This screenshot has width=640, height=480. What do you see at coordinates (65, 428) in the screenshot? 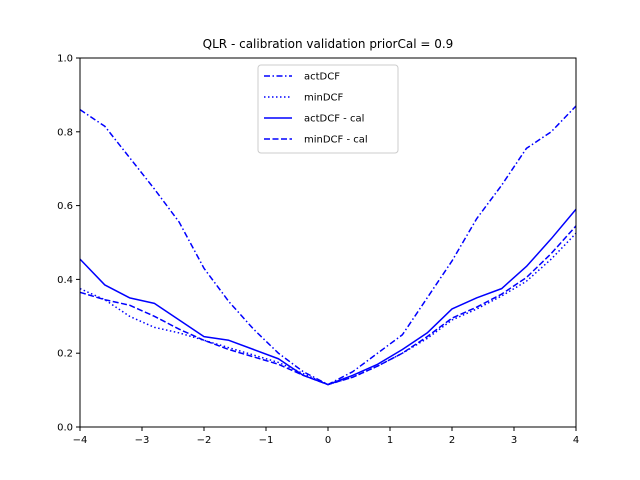
I see `y-tick-label: 0.0` at bounding box center [65, 428].